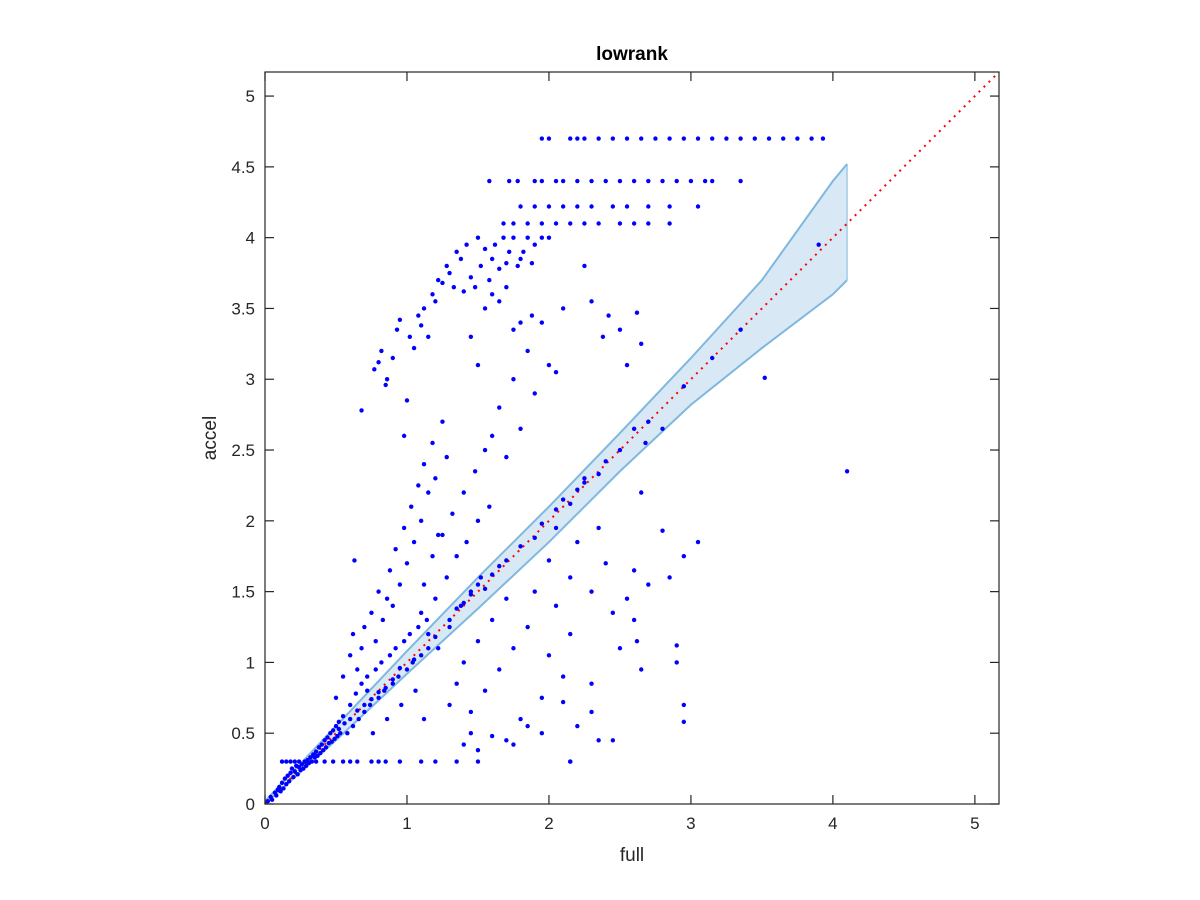  Describe the element at coordinates (974, 823) in the screenshot. I see `x-tick-label: 5` at that location.